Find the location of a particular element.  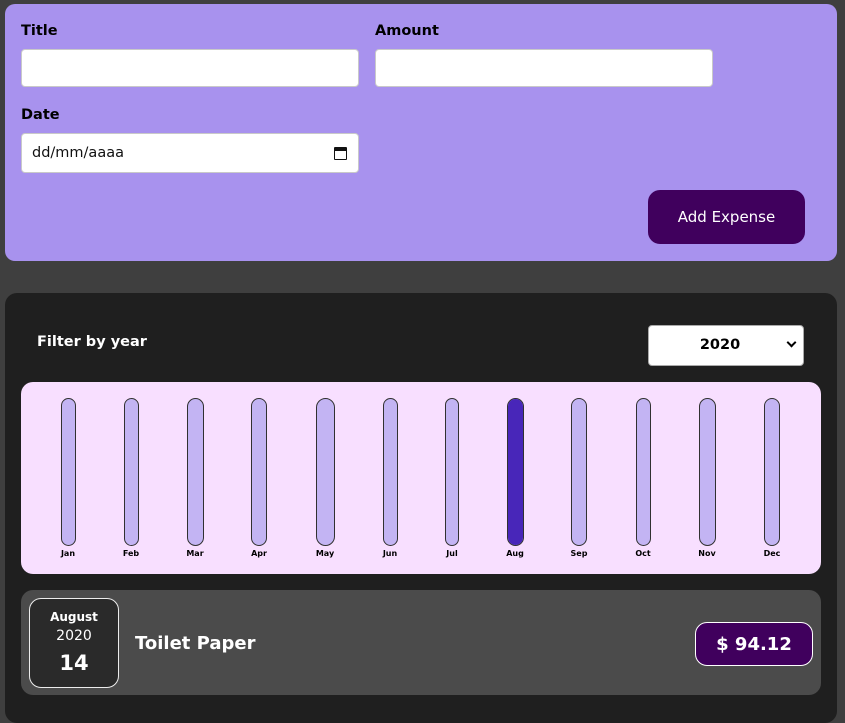

add-expense-button: Add Expense is located at coordinates (726, 217).